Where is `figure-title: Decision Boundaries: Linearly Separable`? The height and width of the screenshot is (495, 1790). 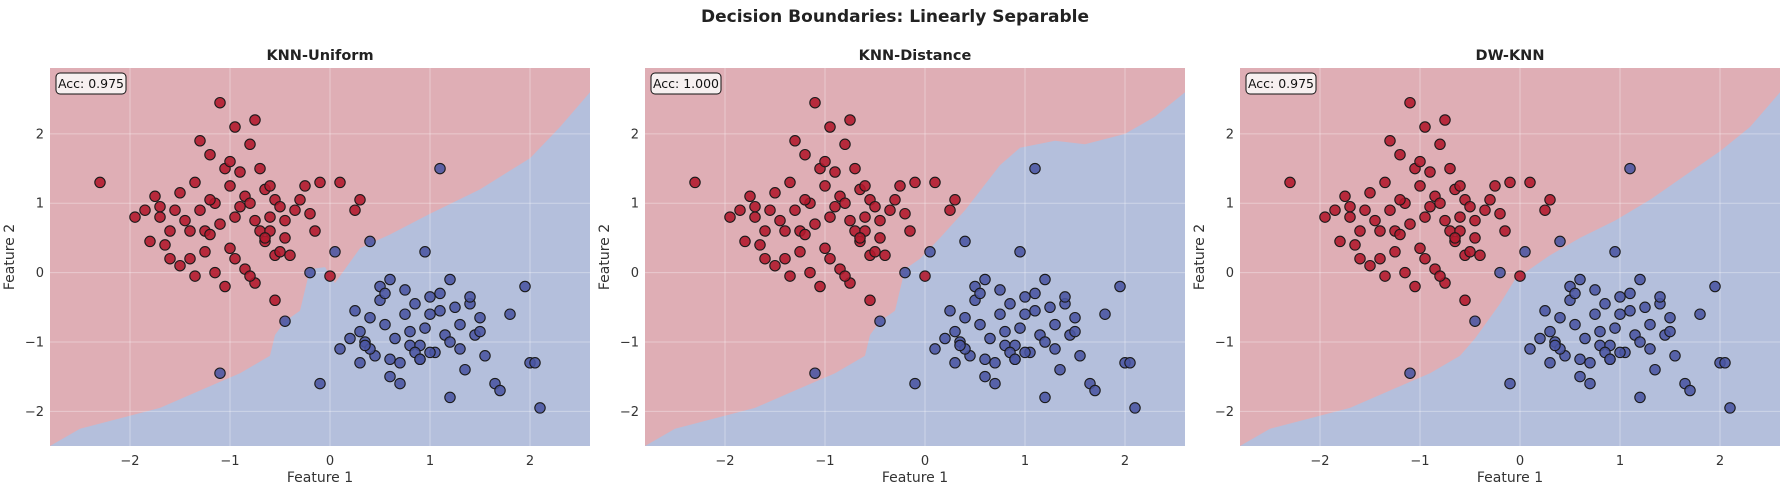
figure-title: Decision Boundaries: Linearly Separable is located at coordinates (895, 17).